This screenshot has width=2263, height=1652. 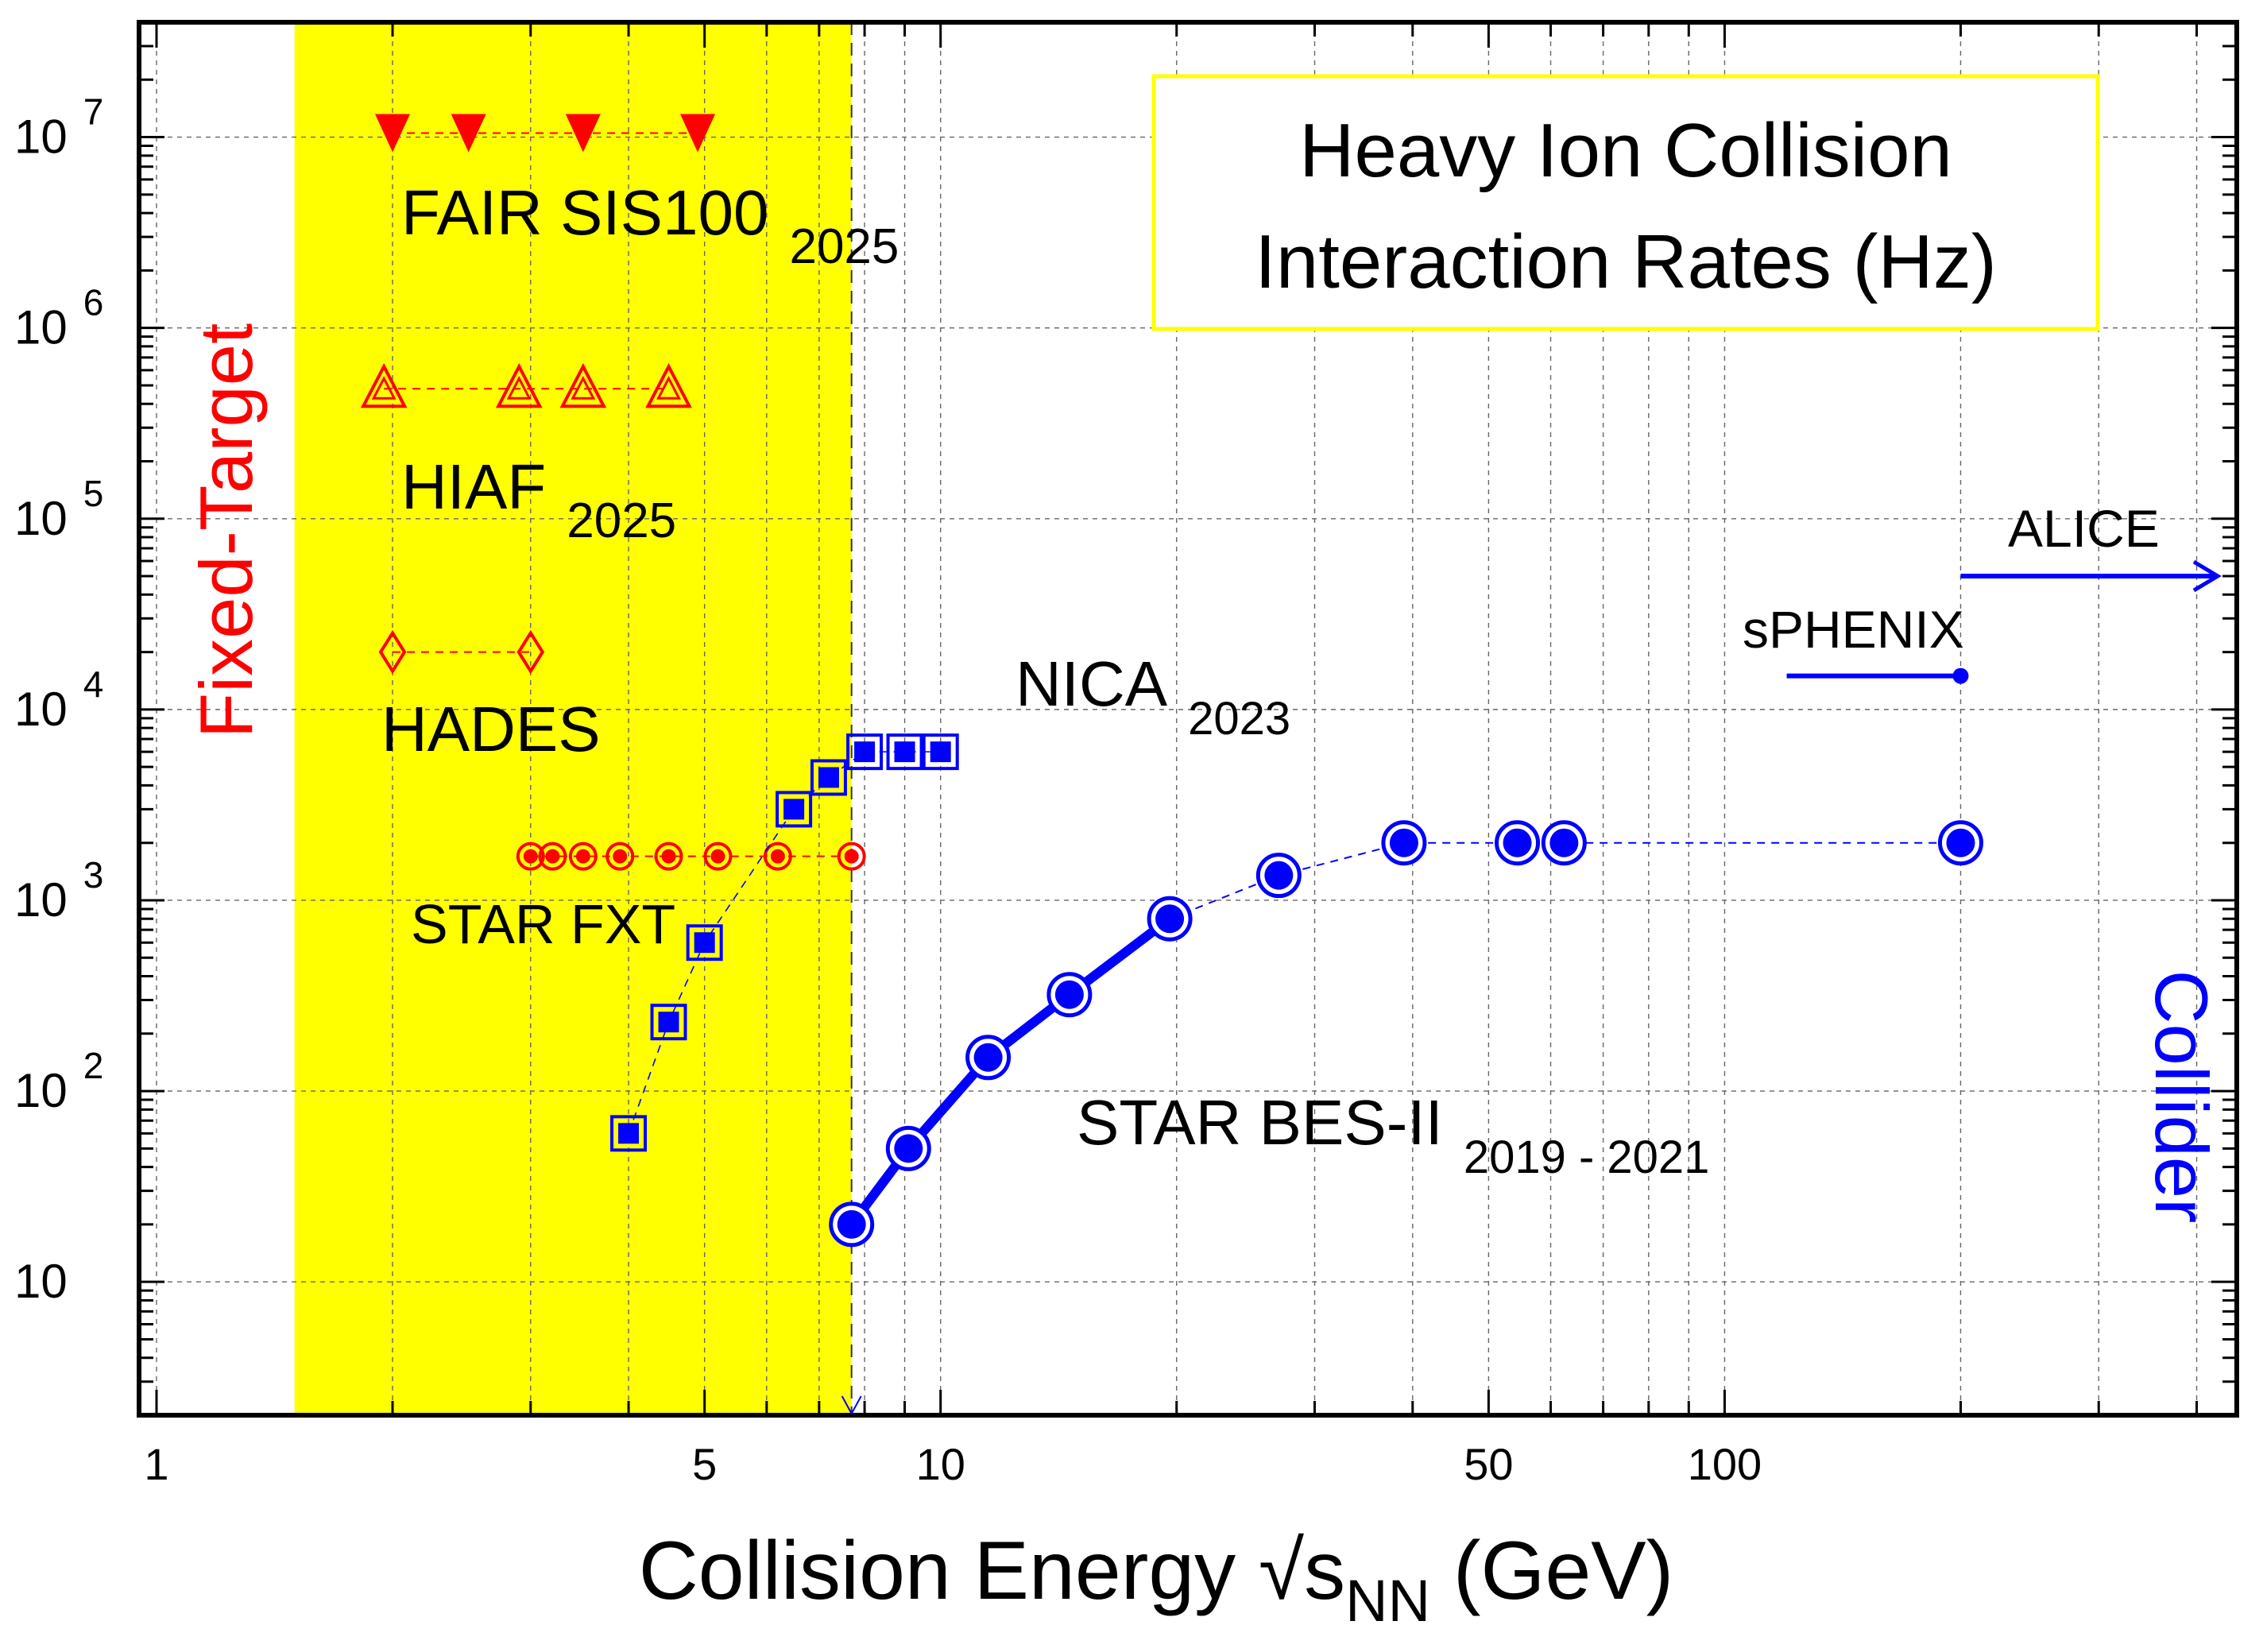 What do you see at coordinates (156, 1464) in the screenshot?
I see `x-tick-label: 1` at bounding box center [156, 1464].